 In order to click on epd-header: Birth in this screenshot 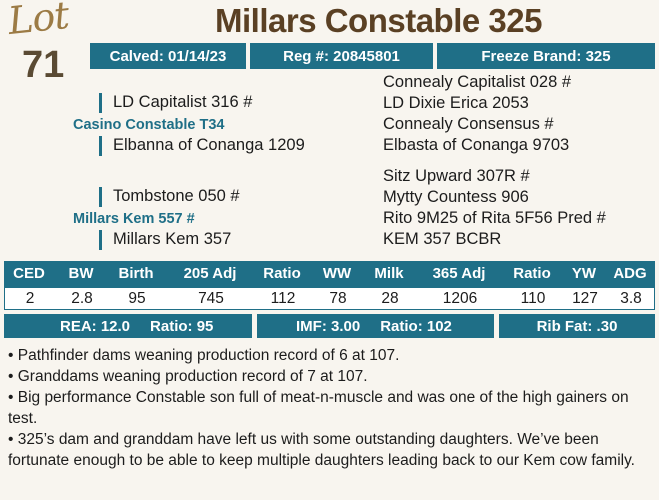, I will do `click(136, 273)`.